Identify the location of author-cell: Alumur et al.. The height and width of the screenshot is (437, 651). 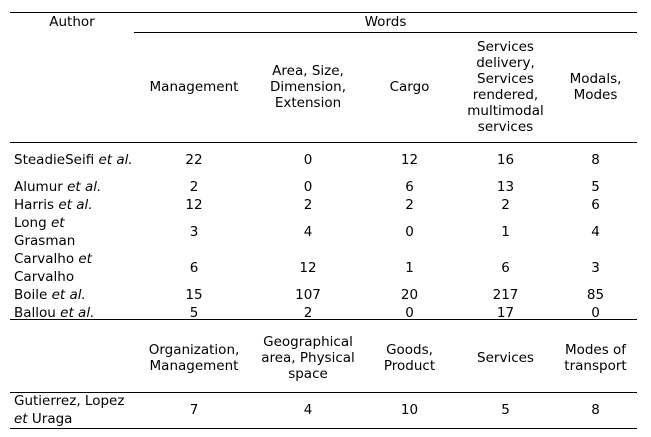
(58, 187).